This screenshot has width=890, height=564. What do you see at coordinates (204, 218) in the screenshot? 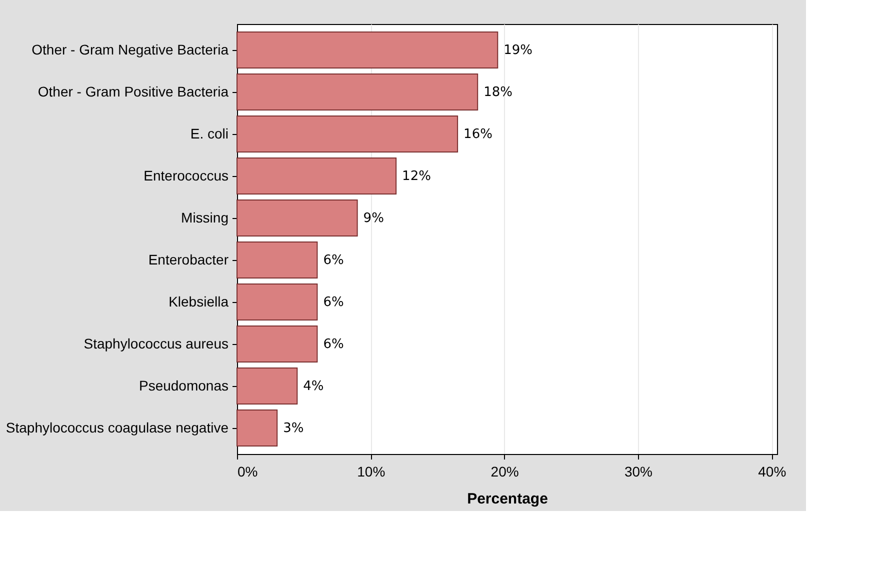
I see `y-tick-label: Missing` at bounding box center [204, 218].